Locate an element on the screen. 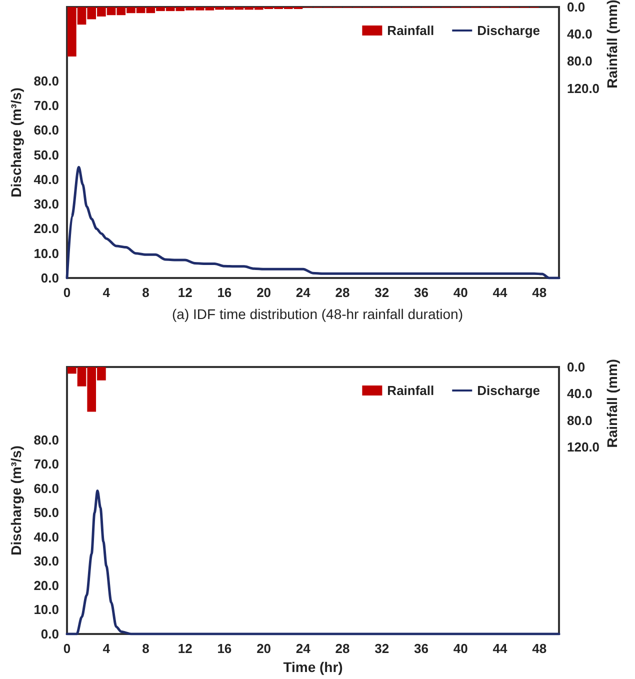  line-series is located at coordinates (313, 223).